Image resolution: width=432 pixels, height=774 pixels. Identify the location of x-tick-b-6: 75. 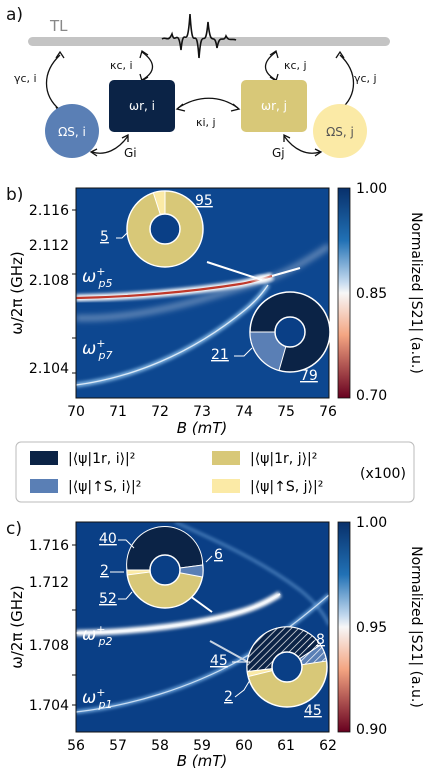
(286, 412).